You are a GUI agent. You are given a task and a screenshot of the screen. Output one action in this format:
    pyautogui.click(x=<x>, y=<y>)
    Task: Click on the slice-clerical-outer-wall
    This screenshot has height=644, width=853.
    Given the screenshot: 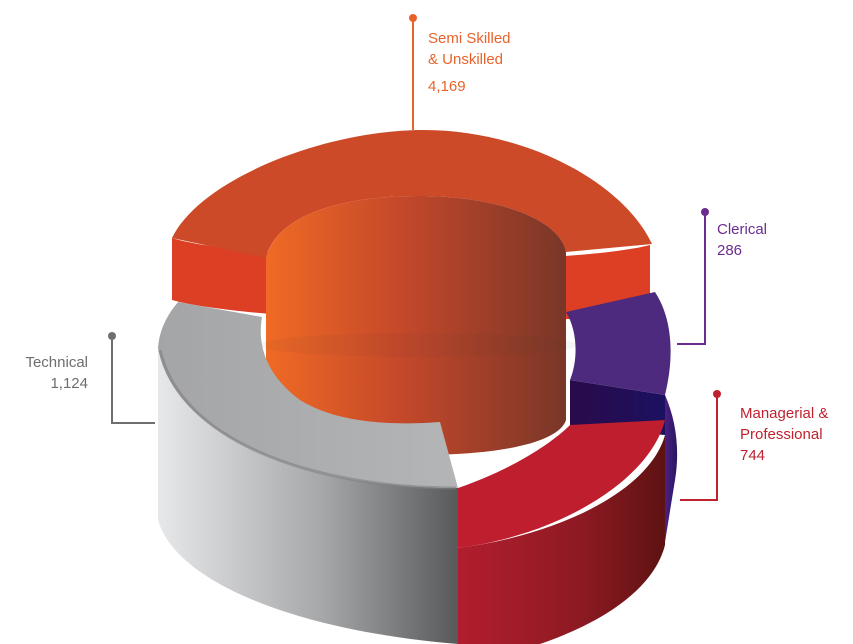 What is the action you would take?
    pyautogui.click(x=671, y=468)
    